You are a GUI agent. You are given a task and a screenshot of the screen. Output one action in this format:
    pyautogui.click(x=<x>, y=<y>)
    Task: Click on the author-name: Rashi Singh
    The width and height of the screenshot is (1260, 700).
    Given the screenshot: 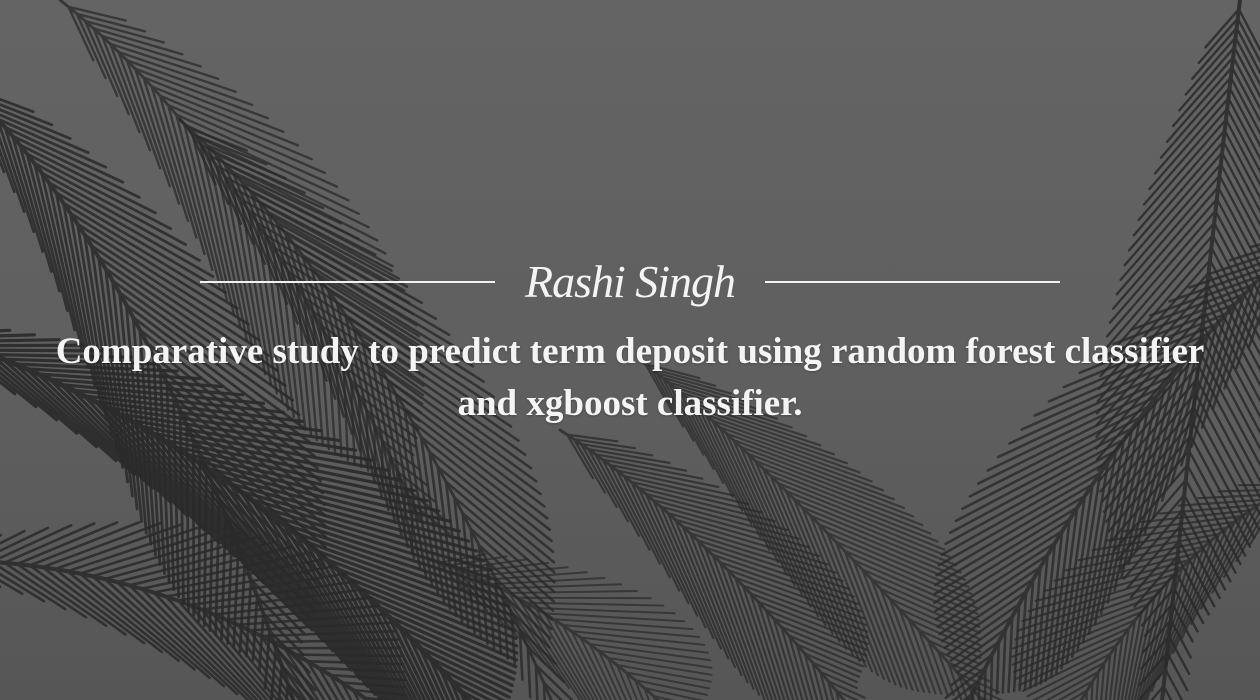 What is the action you would take?
    pyautogui.click(x=630, y=281)
    